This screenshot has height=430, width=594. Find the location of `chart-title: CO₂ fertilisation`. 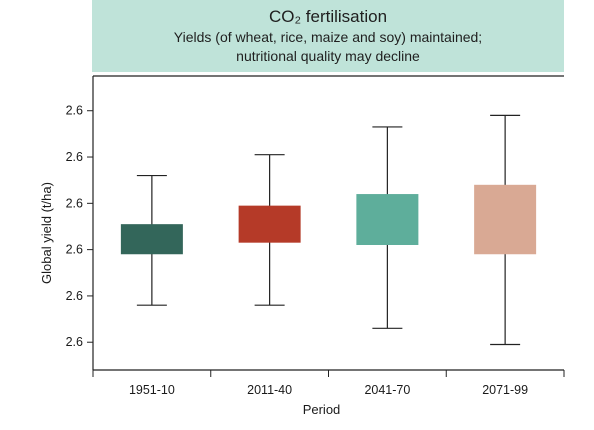

chart-title: CO₂ fertilisation is located at coordinates (328, 16).